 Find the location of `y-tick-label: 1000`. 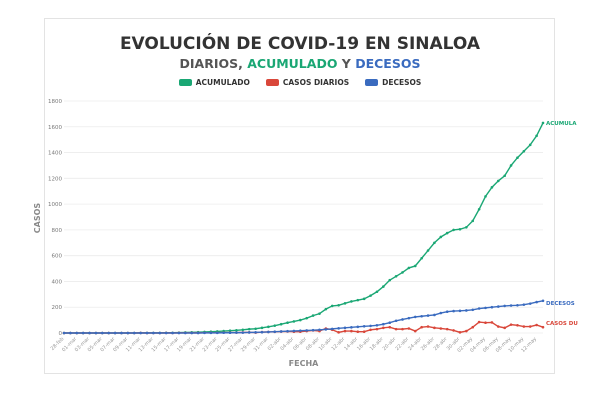

y-tick-label: 1000 is located at coordinates (55, 205).